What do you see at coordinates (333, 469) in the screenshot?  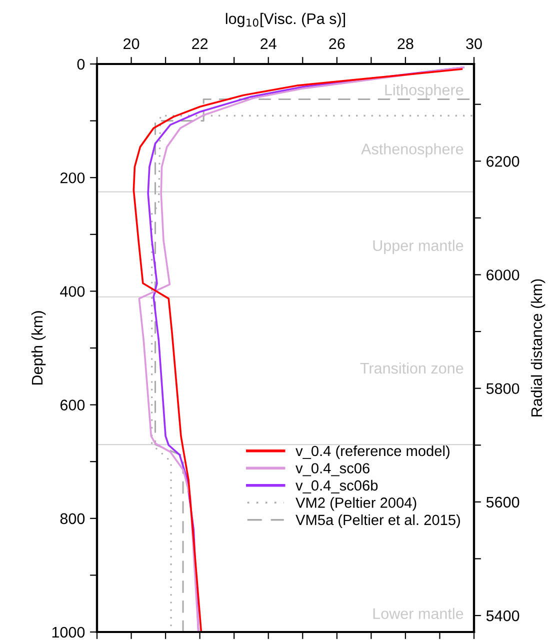 I see `legend-label: v_0.4_sc06` at bounding box center [333, 469].